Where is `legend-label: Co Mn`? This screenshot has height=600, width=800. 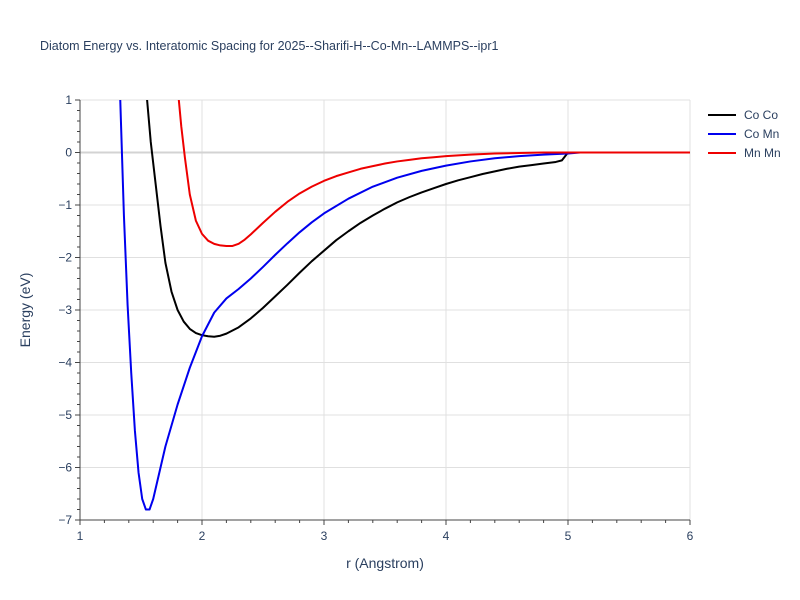
legend-label: Co Mn is located at coordinates (761, 134).